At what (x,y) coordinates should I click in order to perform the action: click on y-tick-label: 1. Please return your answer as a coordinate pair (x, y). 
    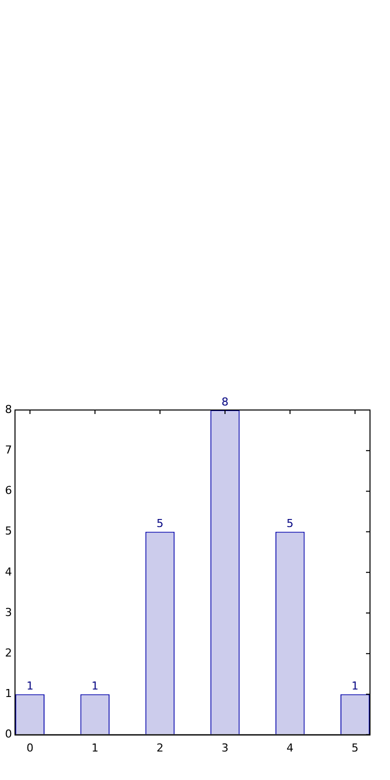
    Looking at the image, I should click on (8, 693).